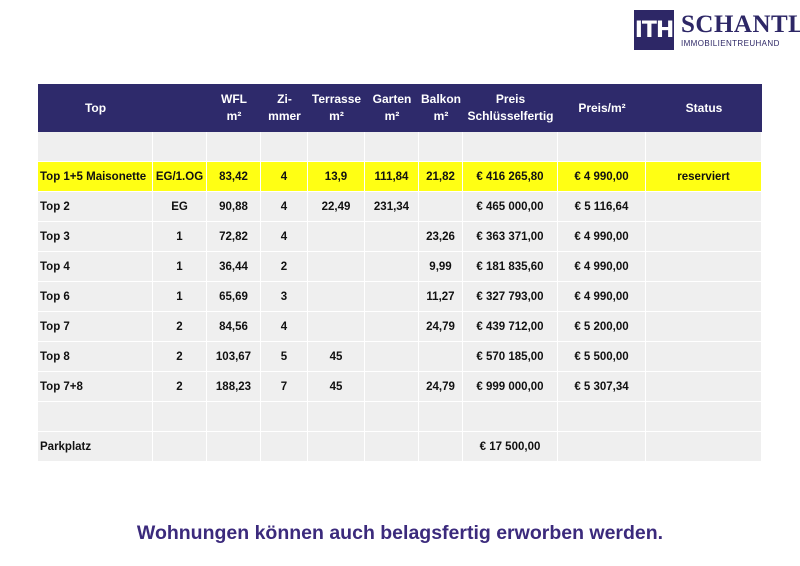 This screenshot has width=800, height=566. I want to click on cell-balcony: 11,27, so click(441, 297).